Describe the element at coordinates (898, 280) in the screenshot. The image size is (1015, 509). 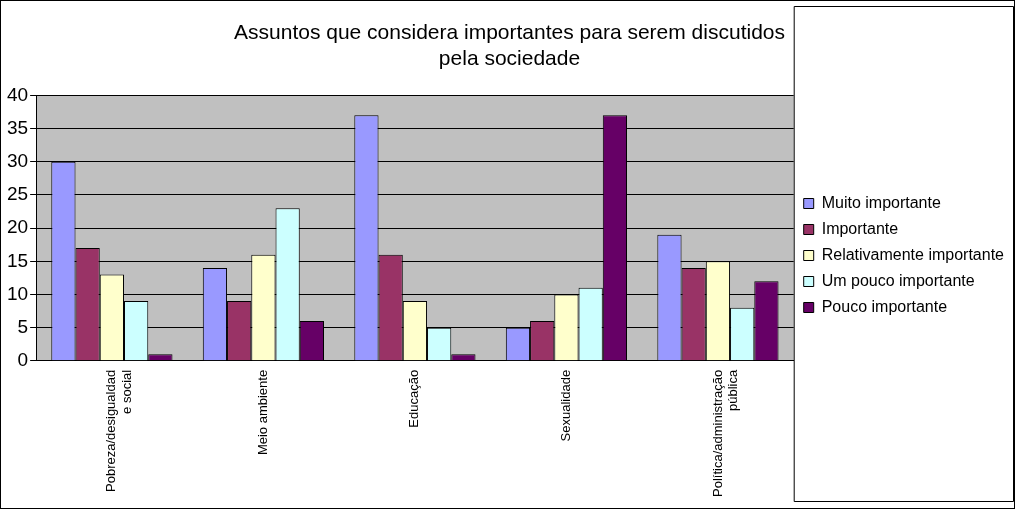
I see `legend-label: Um pouco importante` at that location.